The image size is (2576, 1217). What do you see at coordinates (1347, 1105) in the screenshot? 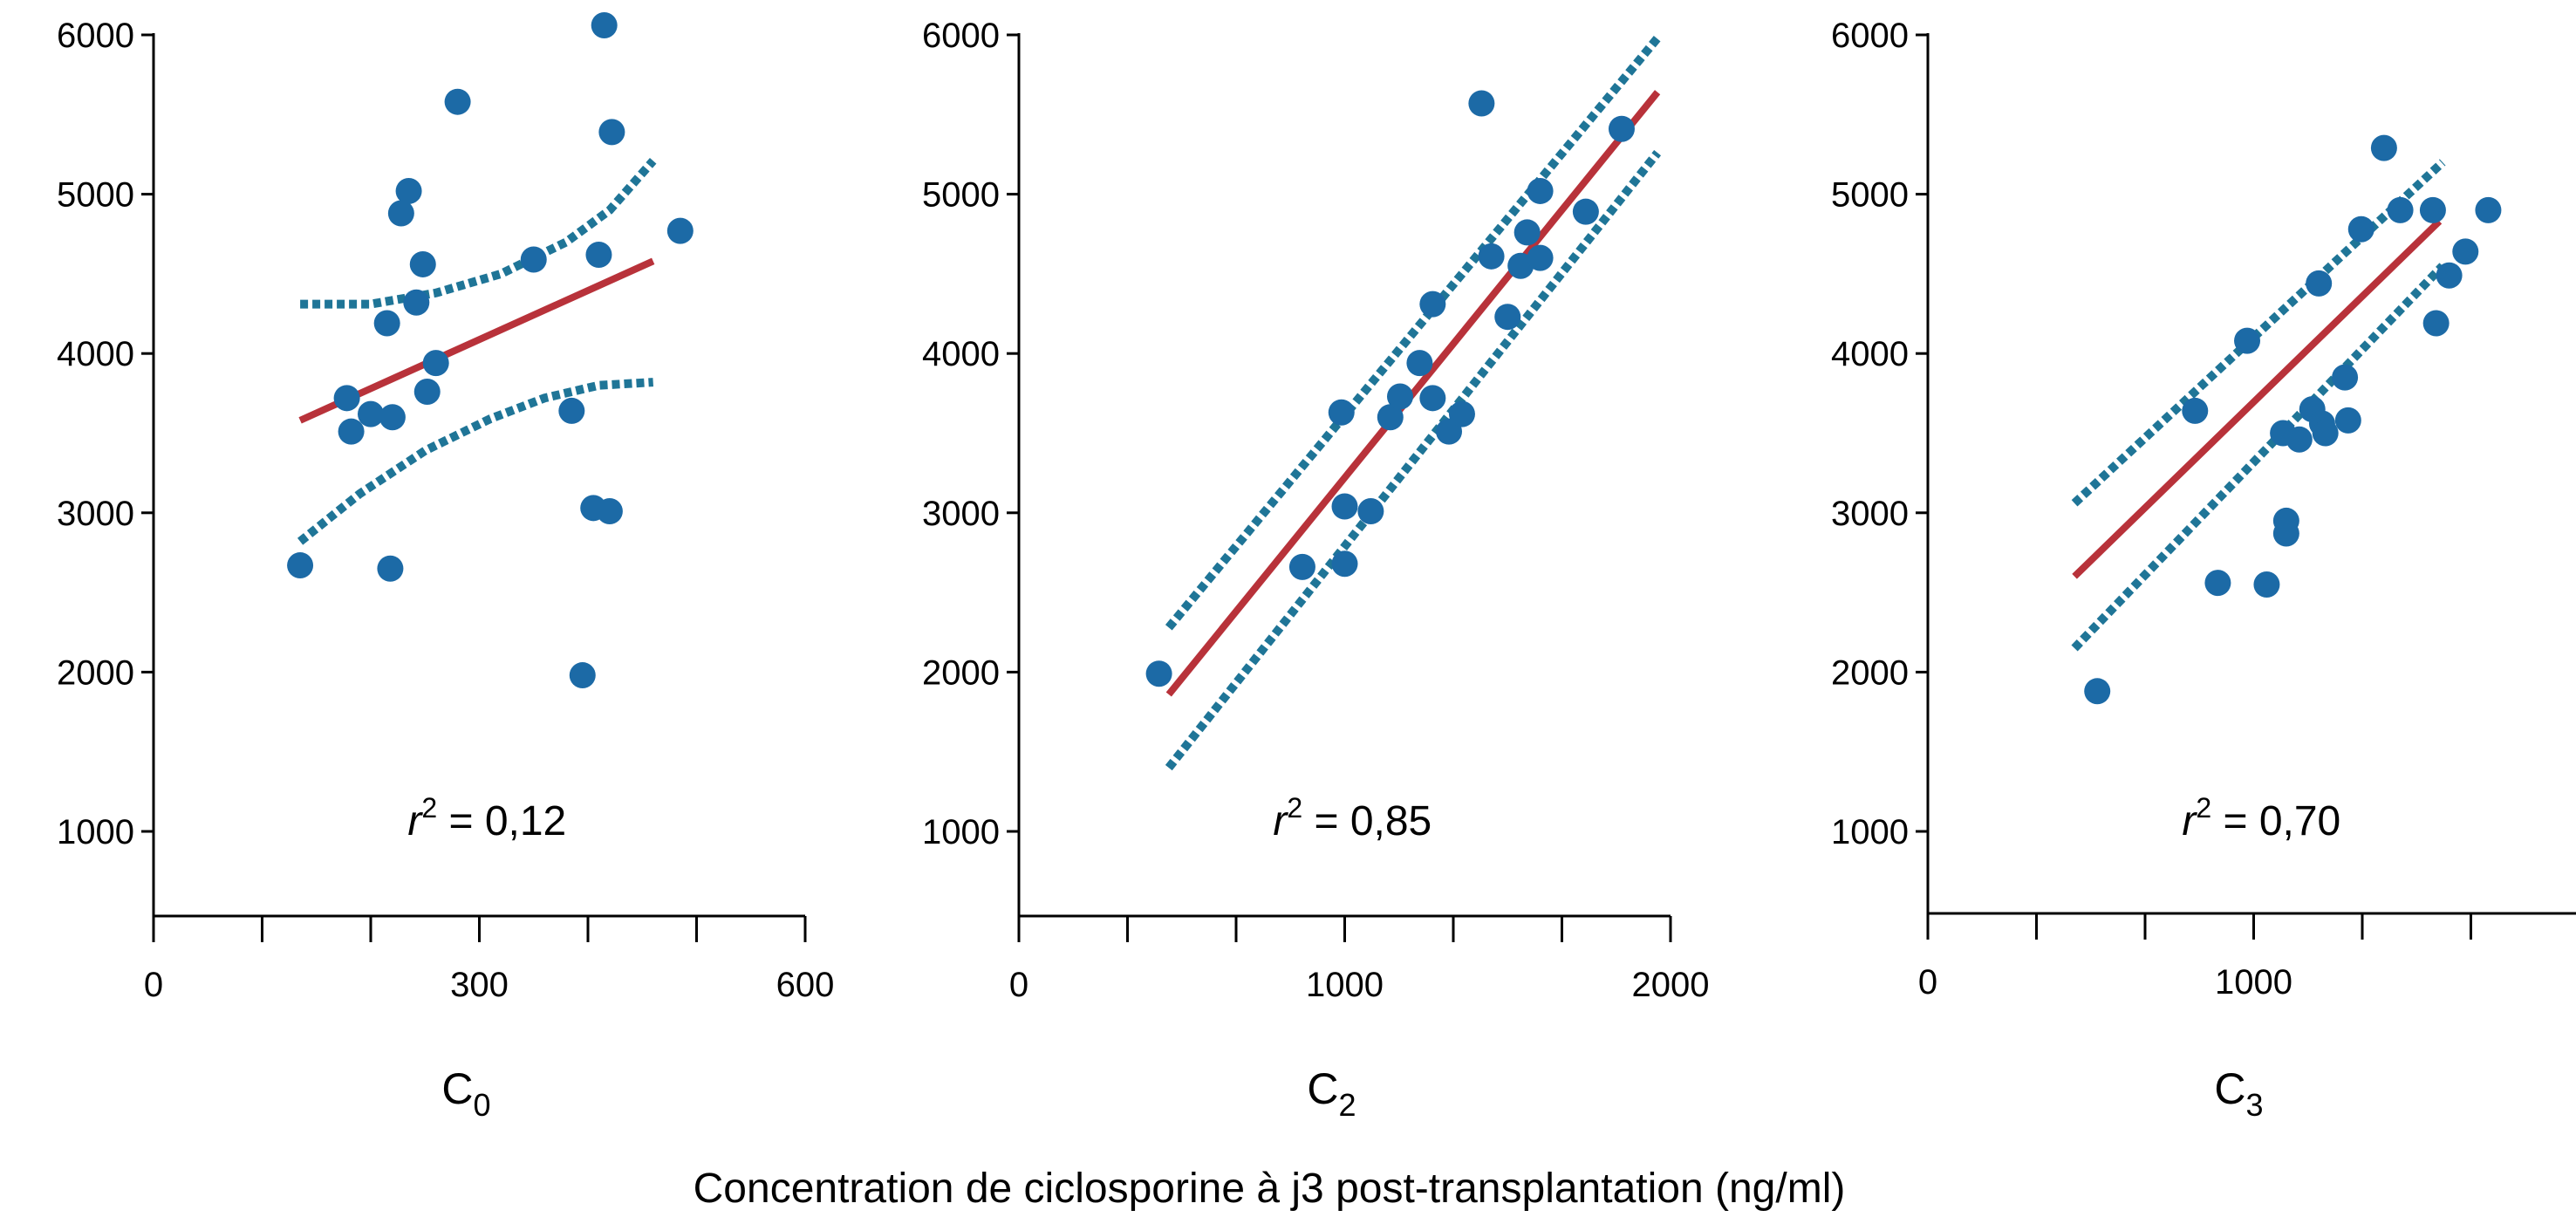
I see `panel-label-subscript: 2` at bounding box center [1347, 1105].